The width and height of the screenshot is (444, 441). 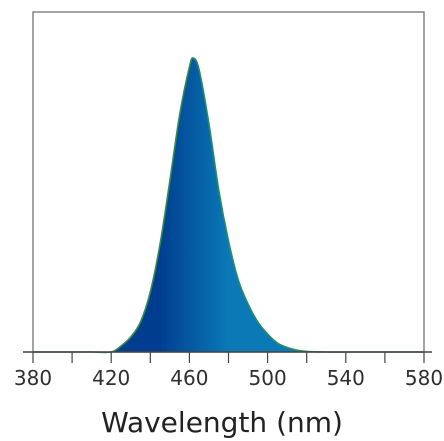 What do you see at coordinates (424, 378) in the screenshot?
I see `x-tick-label-580: 580` at bounding box center [424, 378].